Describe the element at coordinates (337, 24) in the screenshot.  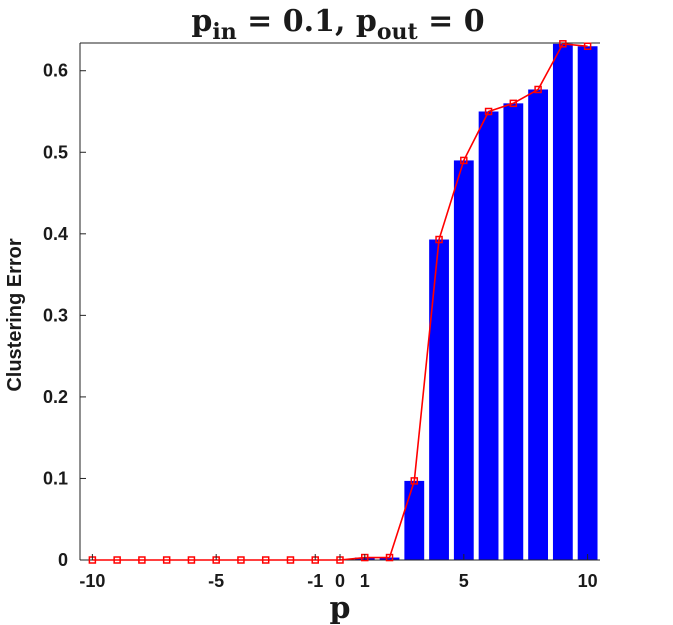
I see `chart-title: pin = 0.1, pout = 0` at that location.